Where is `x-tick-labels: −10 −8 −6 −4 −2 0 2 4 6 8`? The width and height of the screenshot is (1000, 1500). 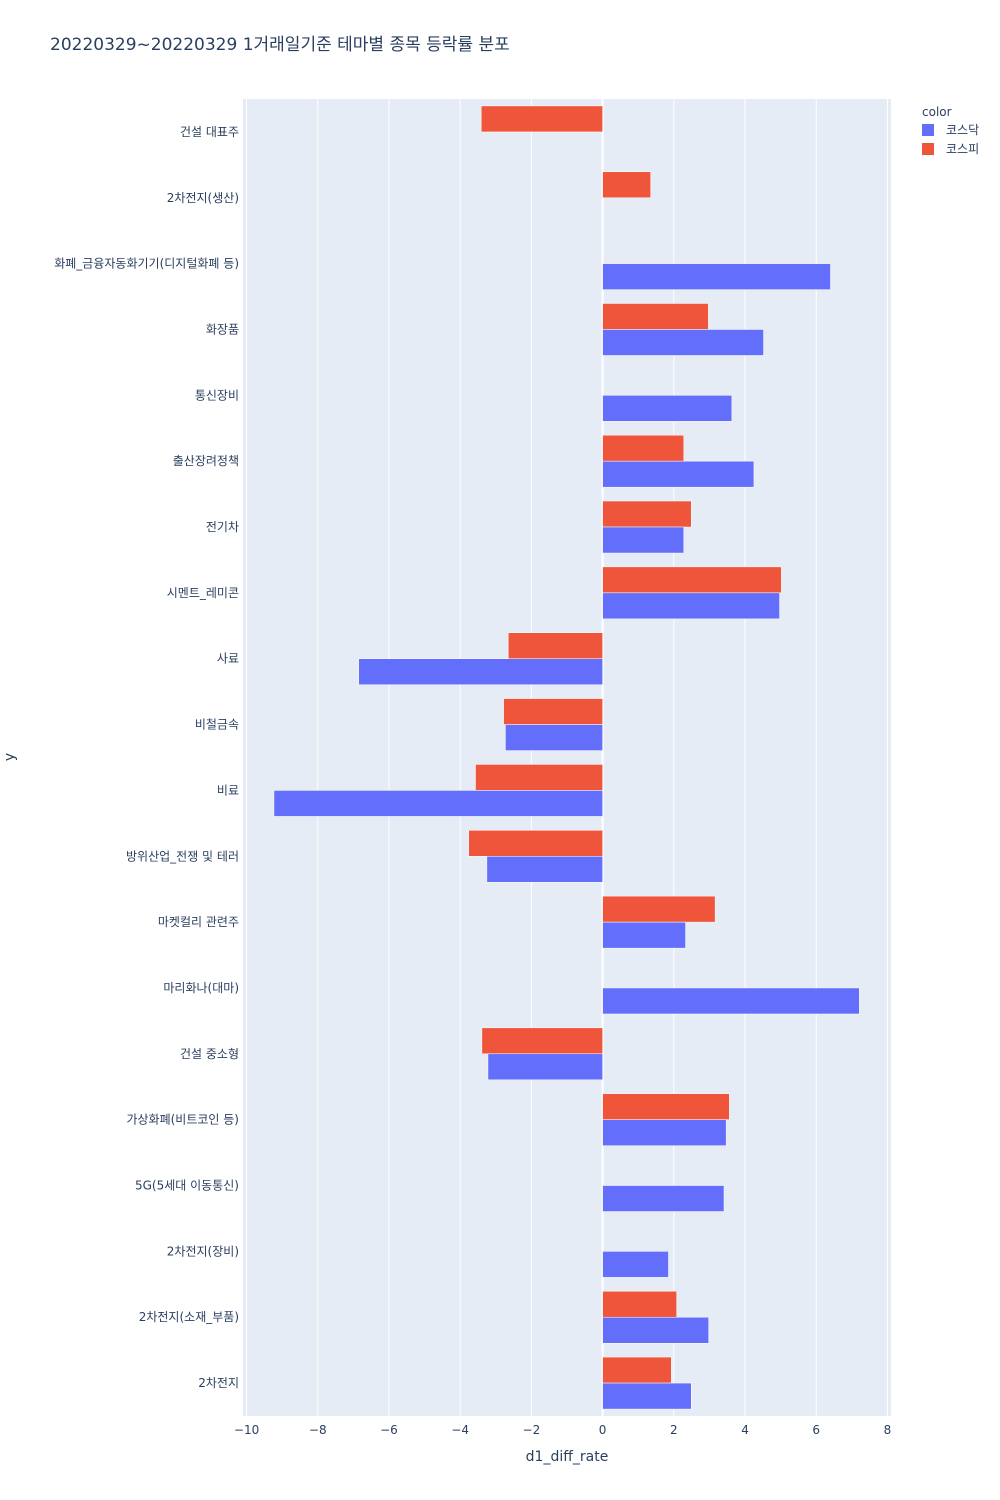 x-tick-labels: −10 −8 −6 −4 −2 0 2 4 6 8 is located at coordinates (562, 1430).